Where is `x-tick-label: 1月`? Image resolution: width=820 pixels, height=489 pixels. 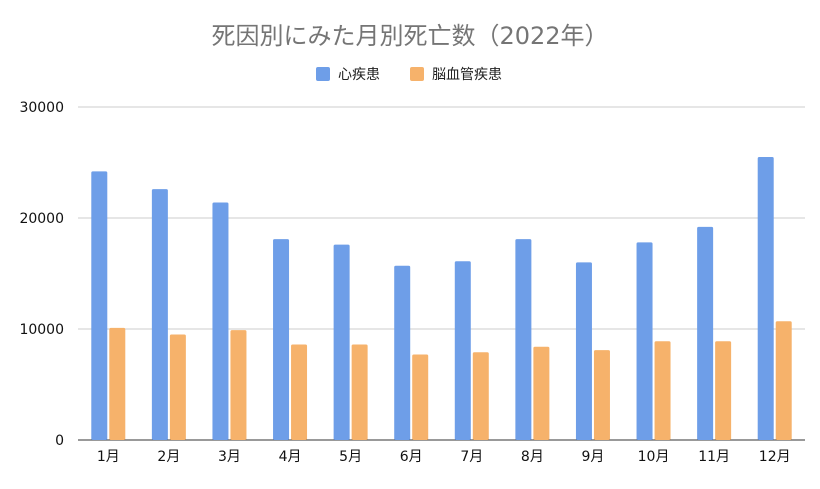 x-tick-label: 1月 is located at coordinates (108, 457).